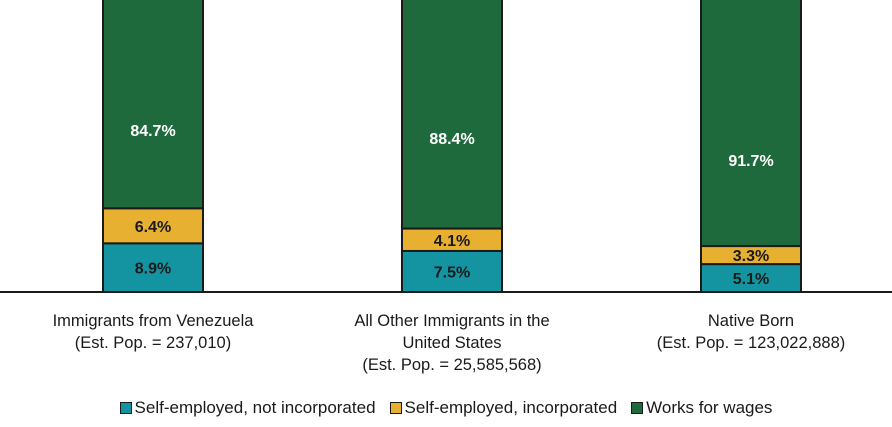  What do you see at coordinates (452, 241) in the screenshot?
I see `data-label-other-immigrants-incorporated: 4.1%` at bounding box center [452, 241].